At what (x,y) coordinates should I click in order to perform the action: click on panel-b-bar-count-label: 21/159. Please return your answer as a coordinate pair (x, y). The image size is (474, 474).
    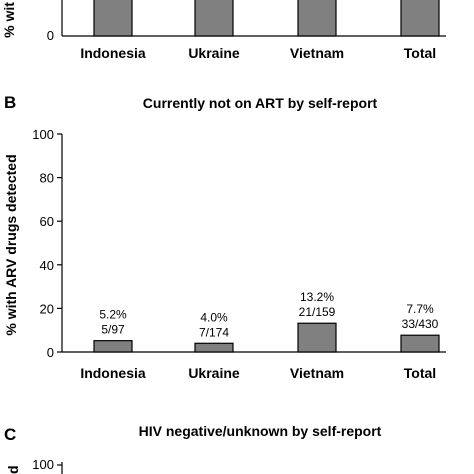
    Looking at the image, I should click on (317, 312).